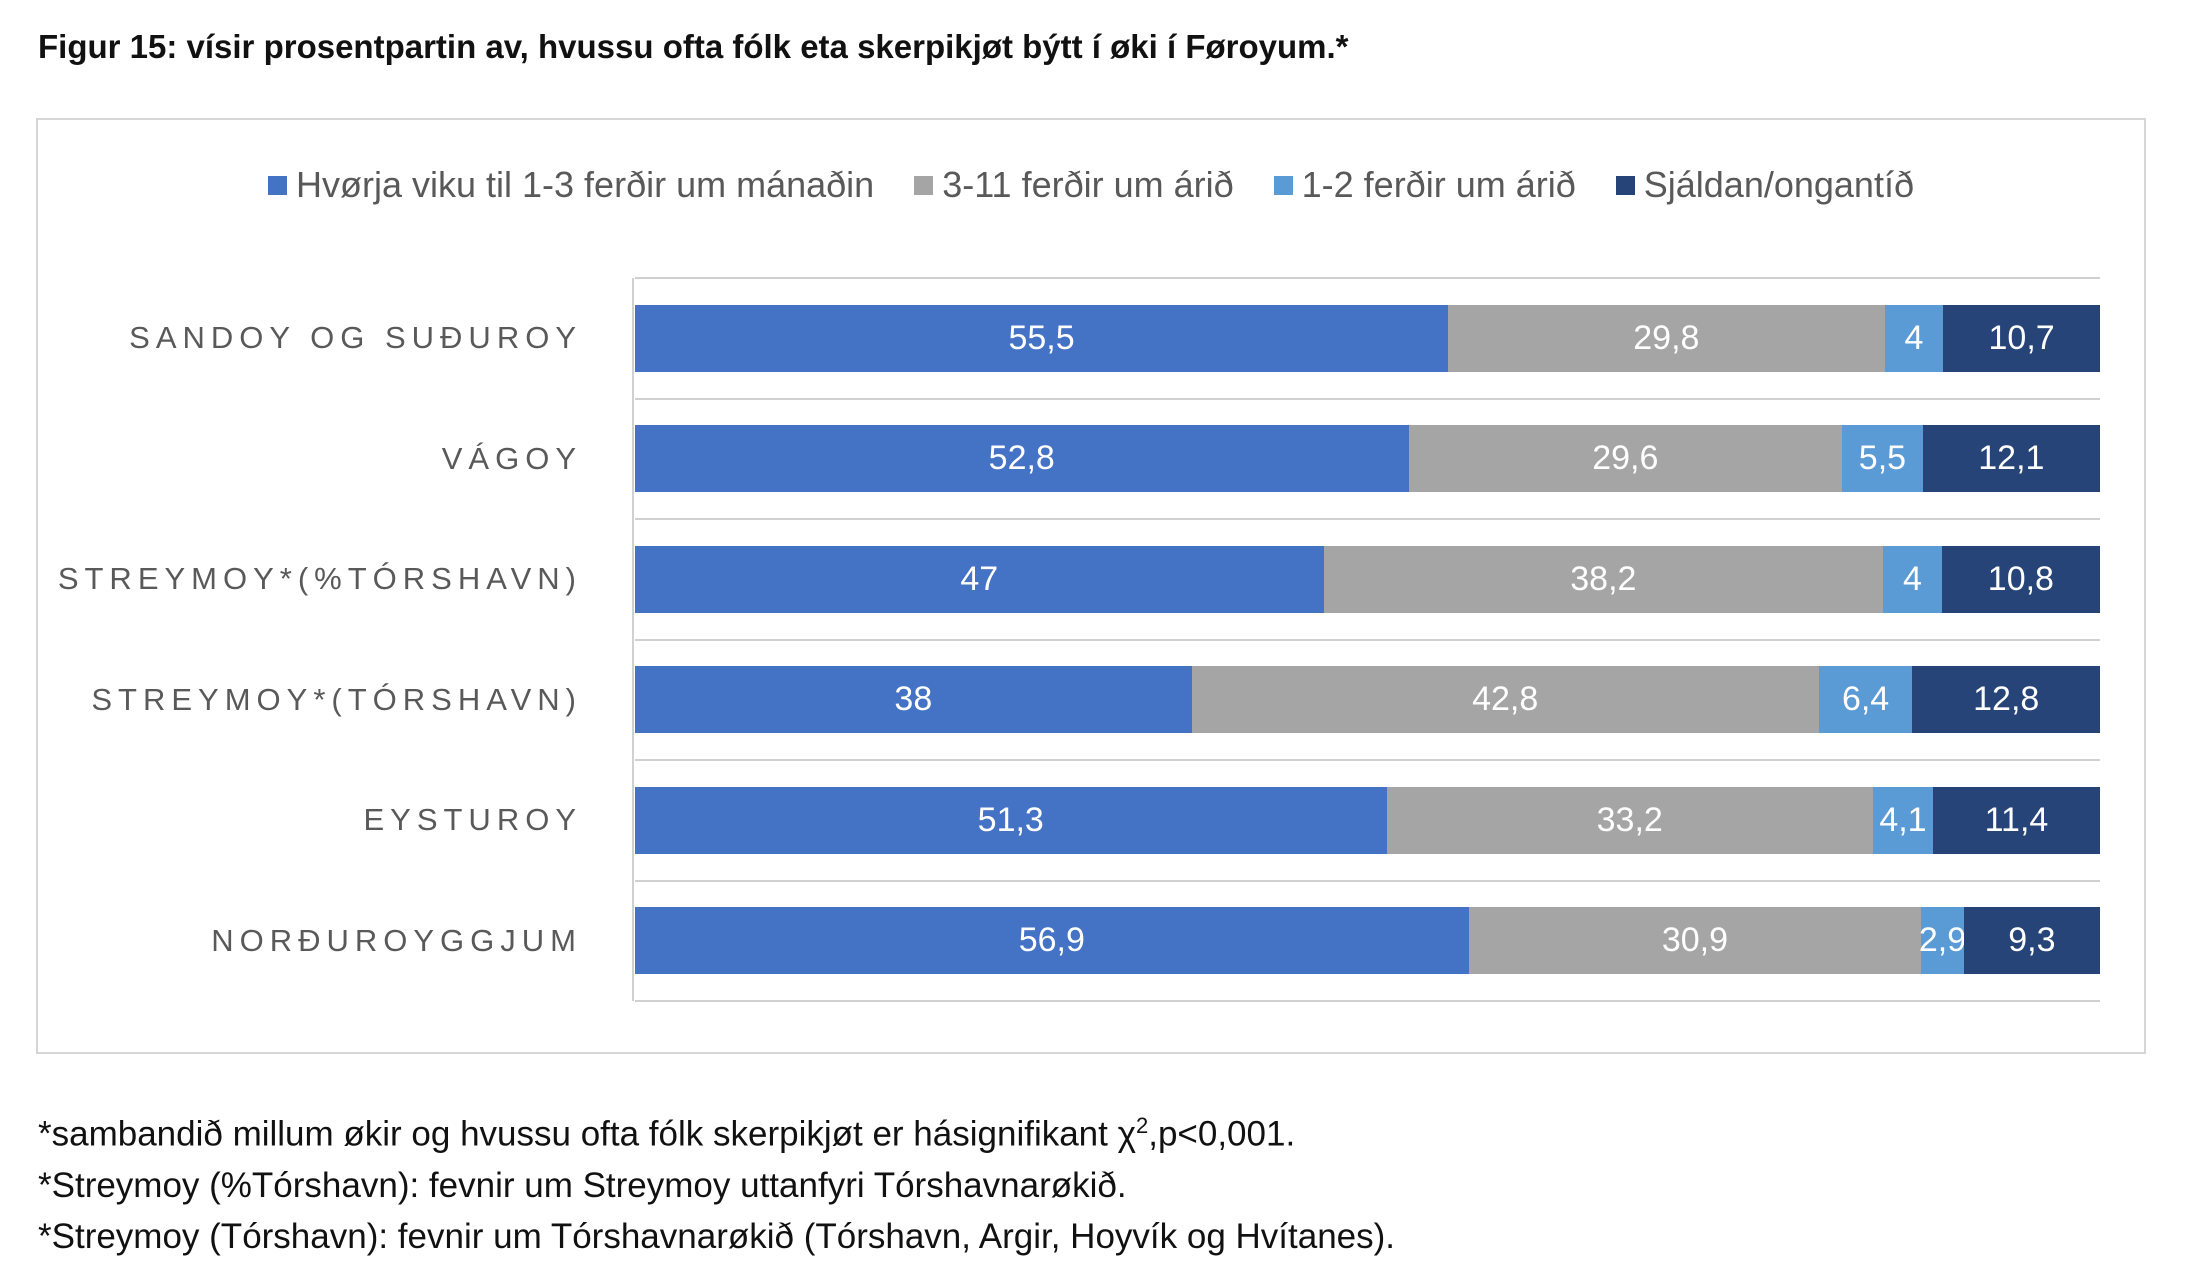  I want to click on bar-segment: 2,9, so click(1942, 941).